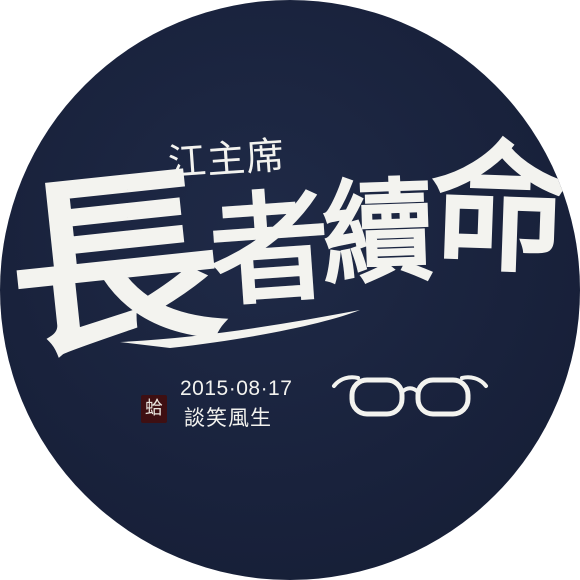 The width and height of the screenshot is (580, 580). I want to click on caption-text: 談笑風生, so click(228, 418).